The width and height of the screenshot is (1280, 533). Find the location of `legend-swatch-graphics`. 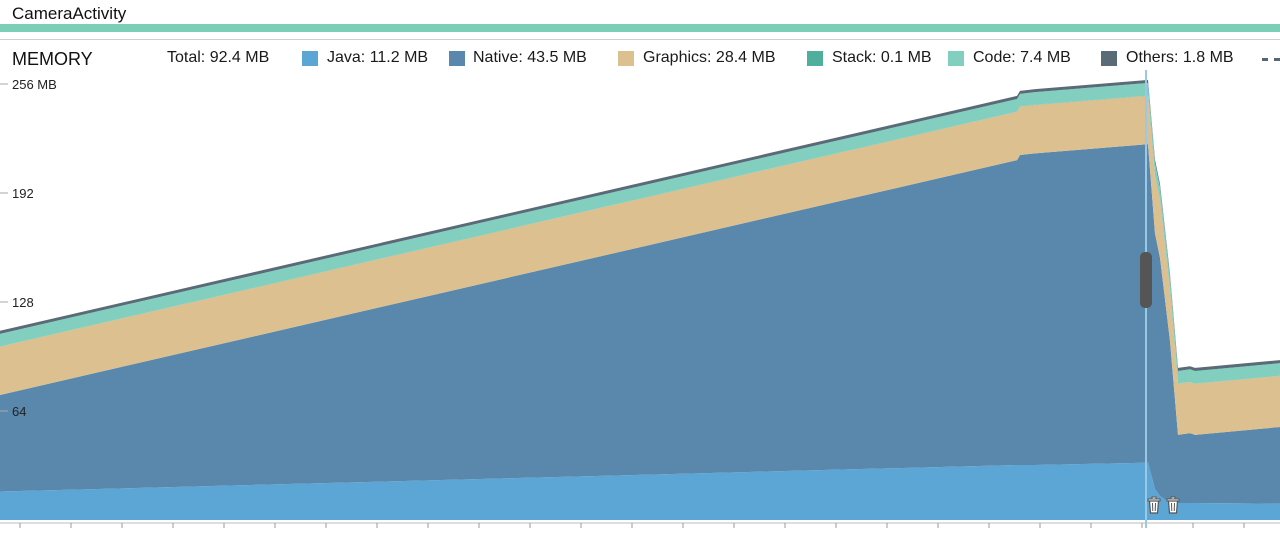

legend-swatch-graphics is located at coordinates (626, 58).